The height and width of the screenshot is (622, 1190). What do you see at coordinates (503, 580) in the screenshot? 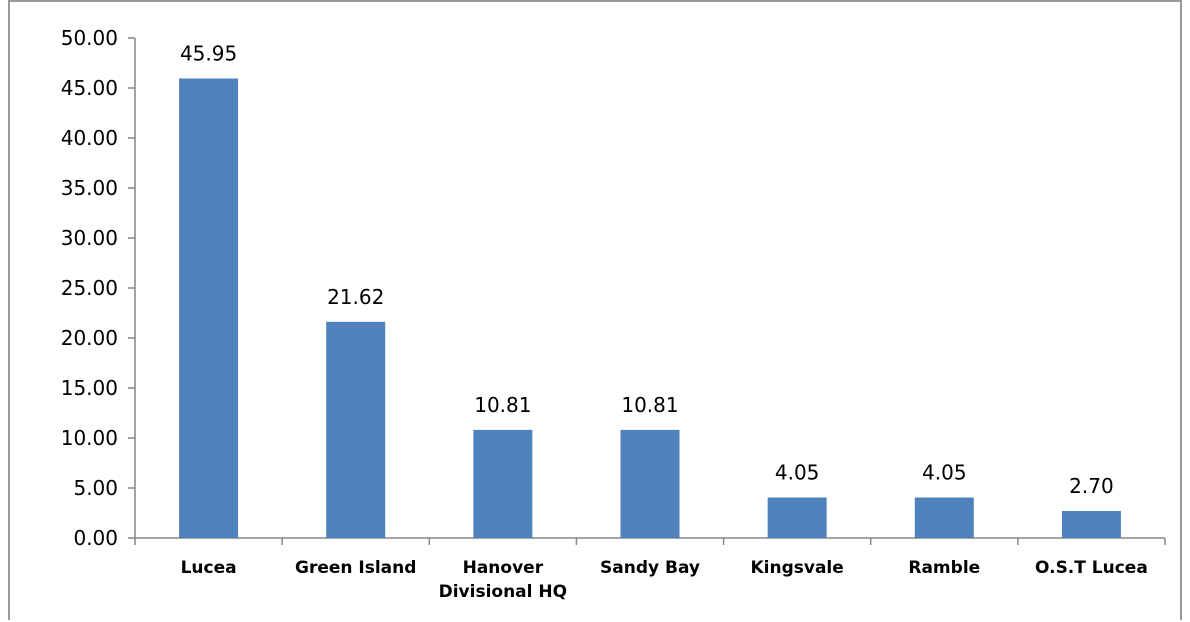
I see `x-tick-label: Hanover Divisional HQ` at bounding box center [503, 580].